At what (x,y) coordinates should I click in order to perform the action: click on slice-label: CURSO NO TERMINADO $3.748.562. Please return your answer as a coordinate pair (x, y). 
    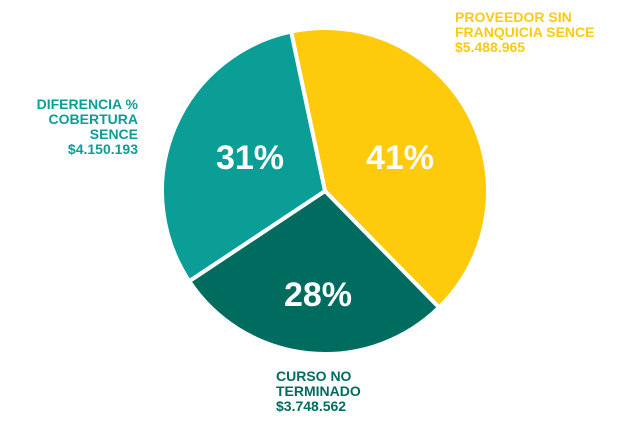
    Looking at the image, I should click on (351, 391).